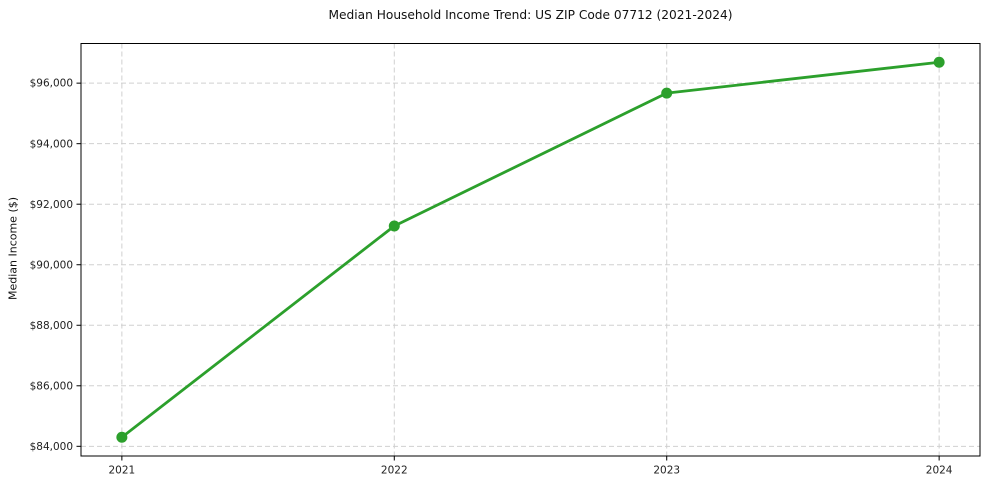 The width and height of the screenshot is (989, 490). I want to click on y-tick-label: $84,000, so click(51, 447).